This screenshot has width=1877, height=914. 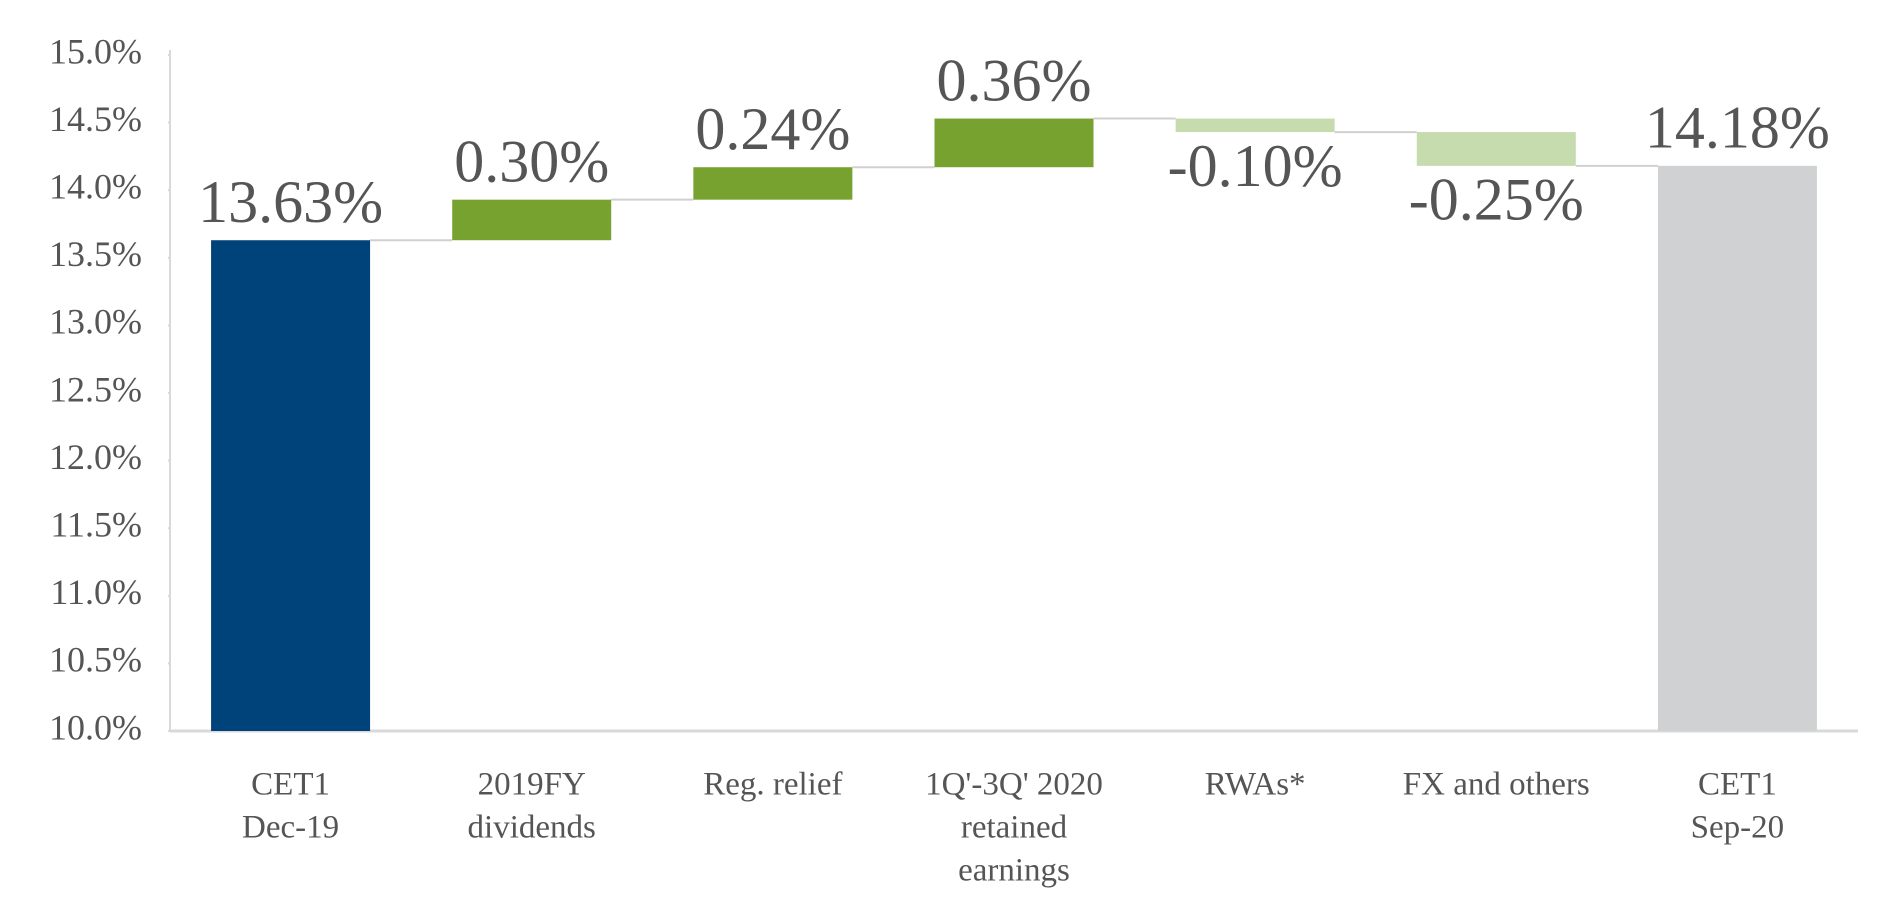 I want to click on y-tick-label: 11.5%, so click(x=96, y=524).